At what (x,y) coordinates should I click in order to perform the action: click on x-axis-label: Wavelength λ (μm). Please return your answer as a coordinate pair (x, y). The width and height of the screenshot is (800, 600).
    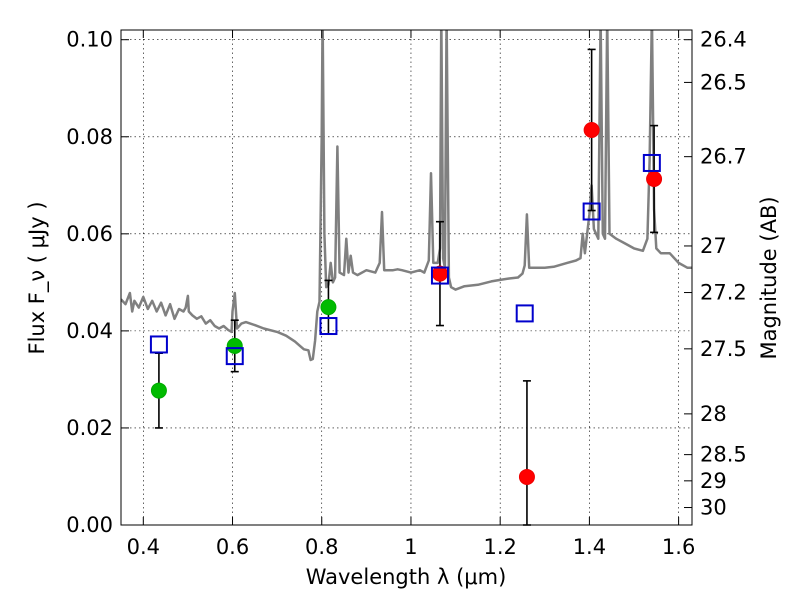
    Looking at the image, I should click on (406, 577).